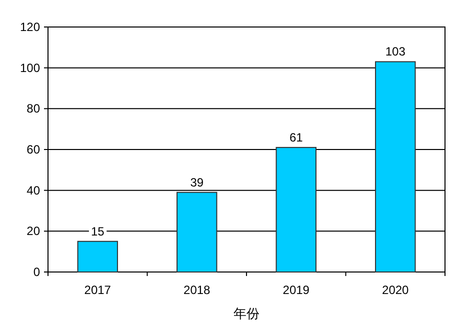 The image size is (463, 327). I want to click on y-tick-label: 100, so click(30, 67).